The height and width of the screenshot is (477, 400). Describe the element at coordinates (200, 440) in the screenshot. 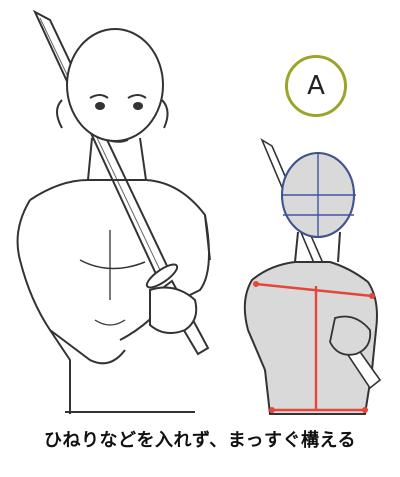

I see `caption-text: ひねりなどを入れず、まっすぐ構える` at that location.